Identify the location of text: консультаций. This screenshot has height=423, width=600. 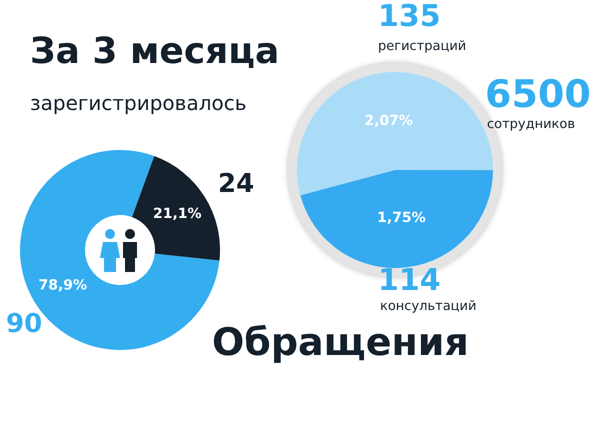
(428, 306).